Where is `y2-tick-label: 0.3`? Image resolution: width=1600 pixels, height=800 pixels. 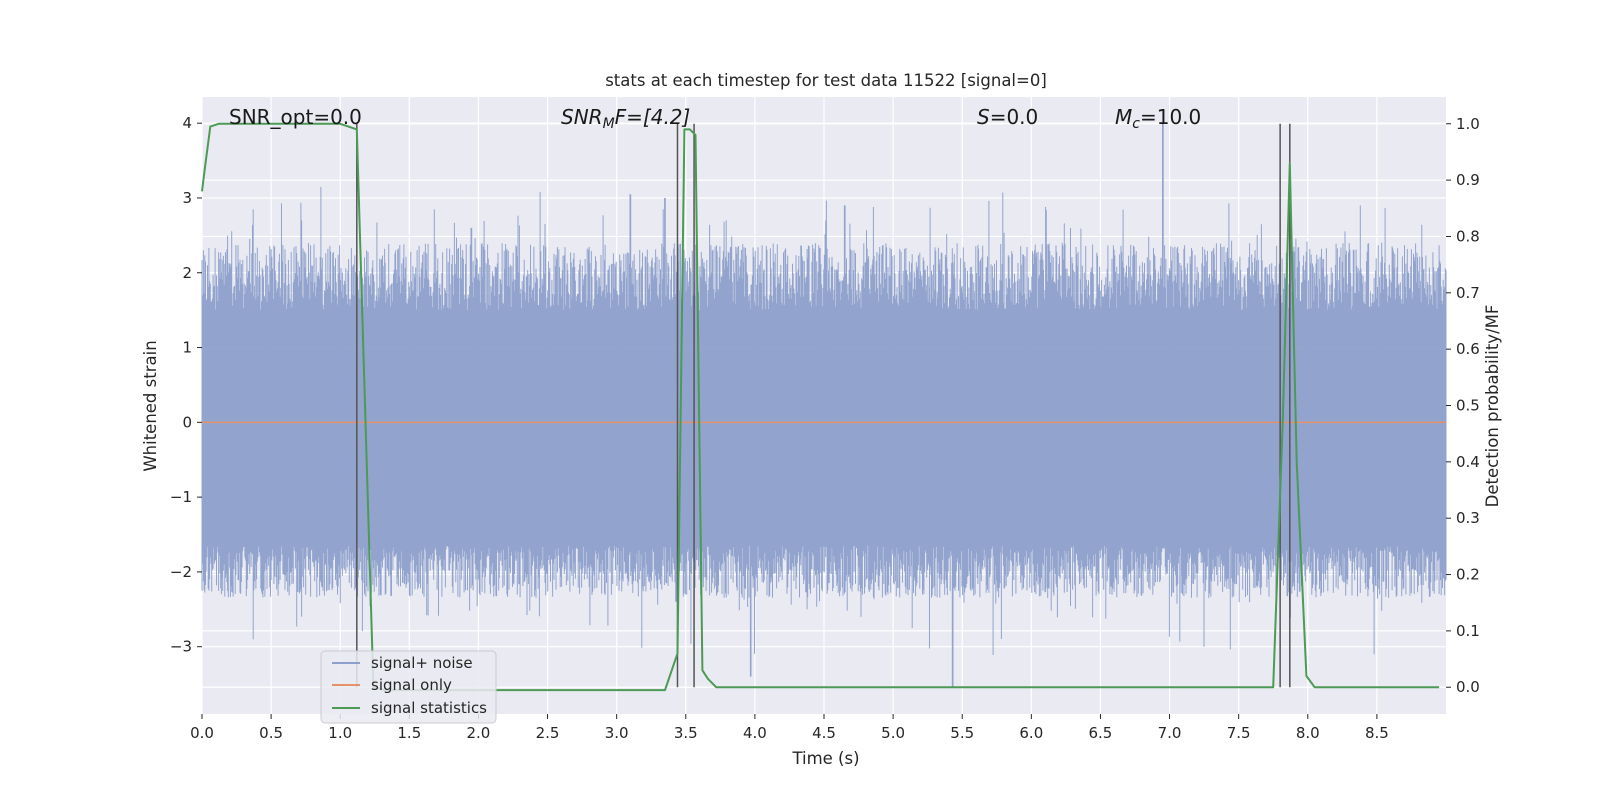 y2-tick-label: 0.3 is located at coordinates (1468, 518).